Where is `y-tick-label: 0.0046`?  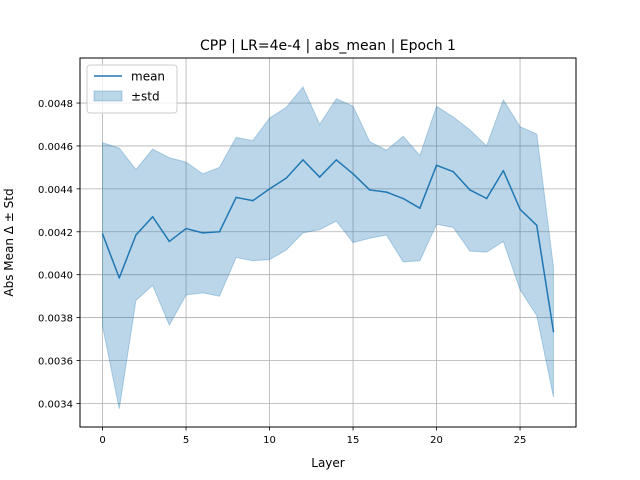 y-tick-label: 0.0046 is located at coordinates (55, 147).